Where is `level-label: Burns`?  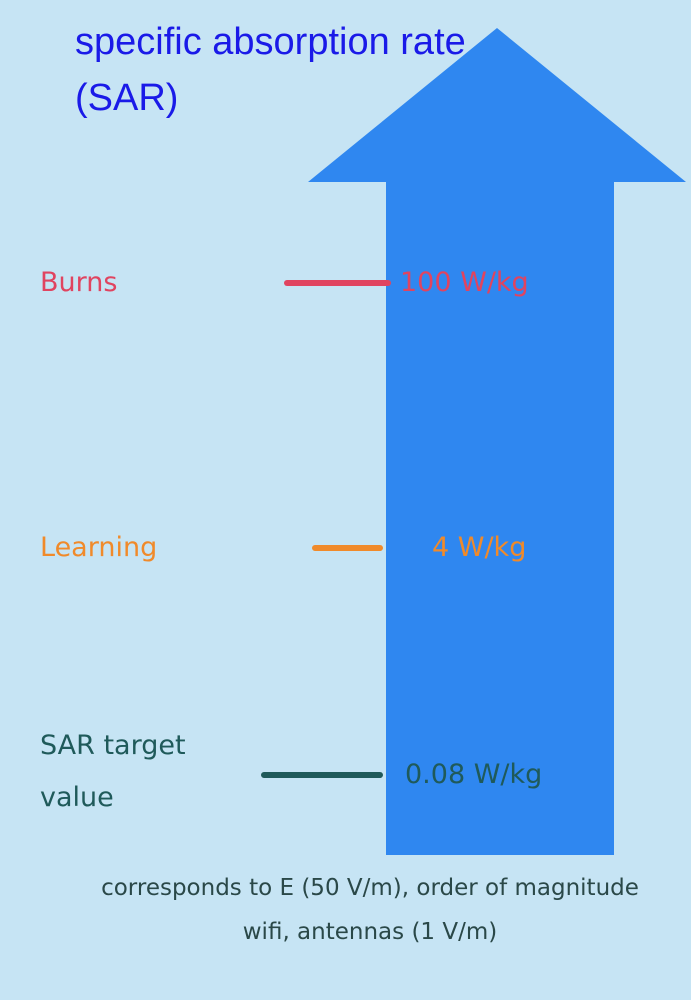 level-label: Burns is located at coordinates (79, 282).